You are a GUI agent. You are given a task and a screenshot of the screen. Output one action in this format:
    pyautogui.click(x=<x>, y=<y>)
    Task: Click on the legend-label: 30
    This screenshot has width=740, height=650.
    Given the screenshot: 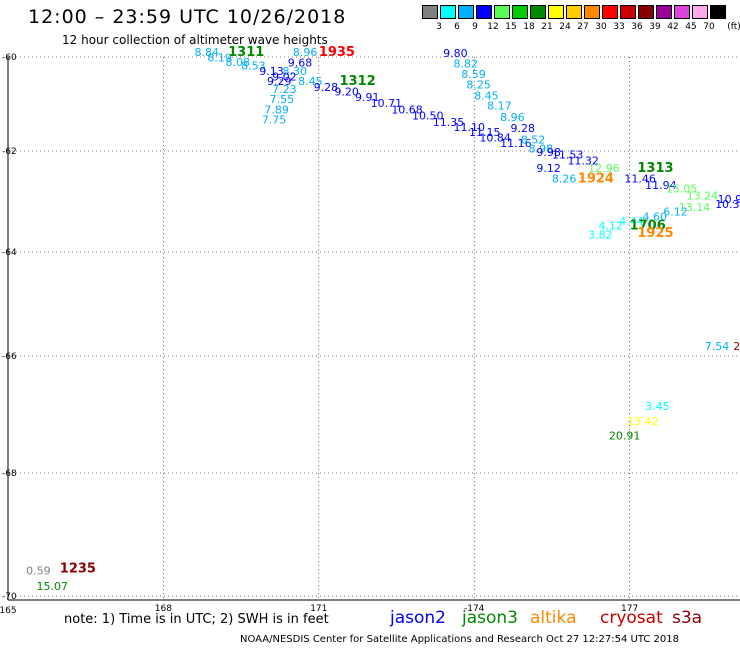 What is the action you would take?
    pyautogui.click(x=601, y=27)
    